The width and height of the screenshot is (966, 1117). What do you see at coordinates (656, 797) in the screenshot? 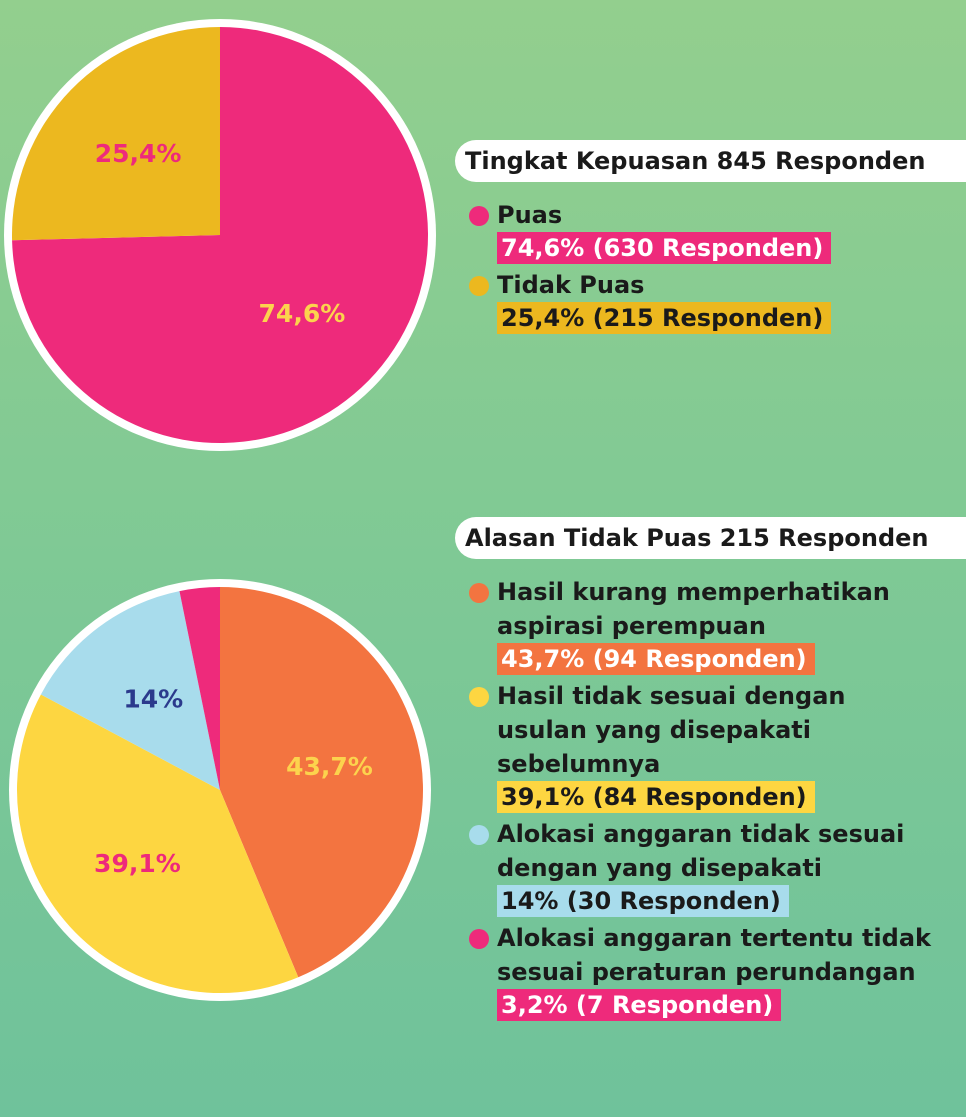
I see `legend-detail: 39,1% (84 Responden)` at bounding box center [656, 797].